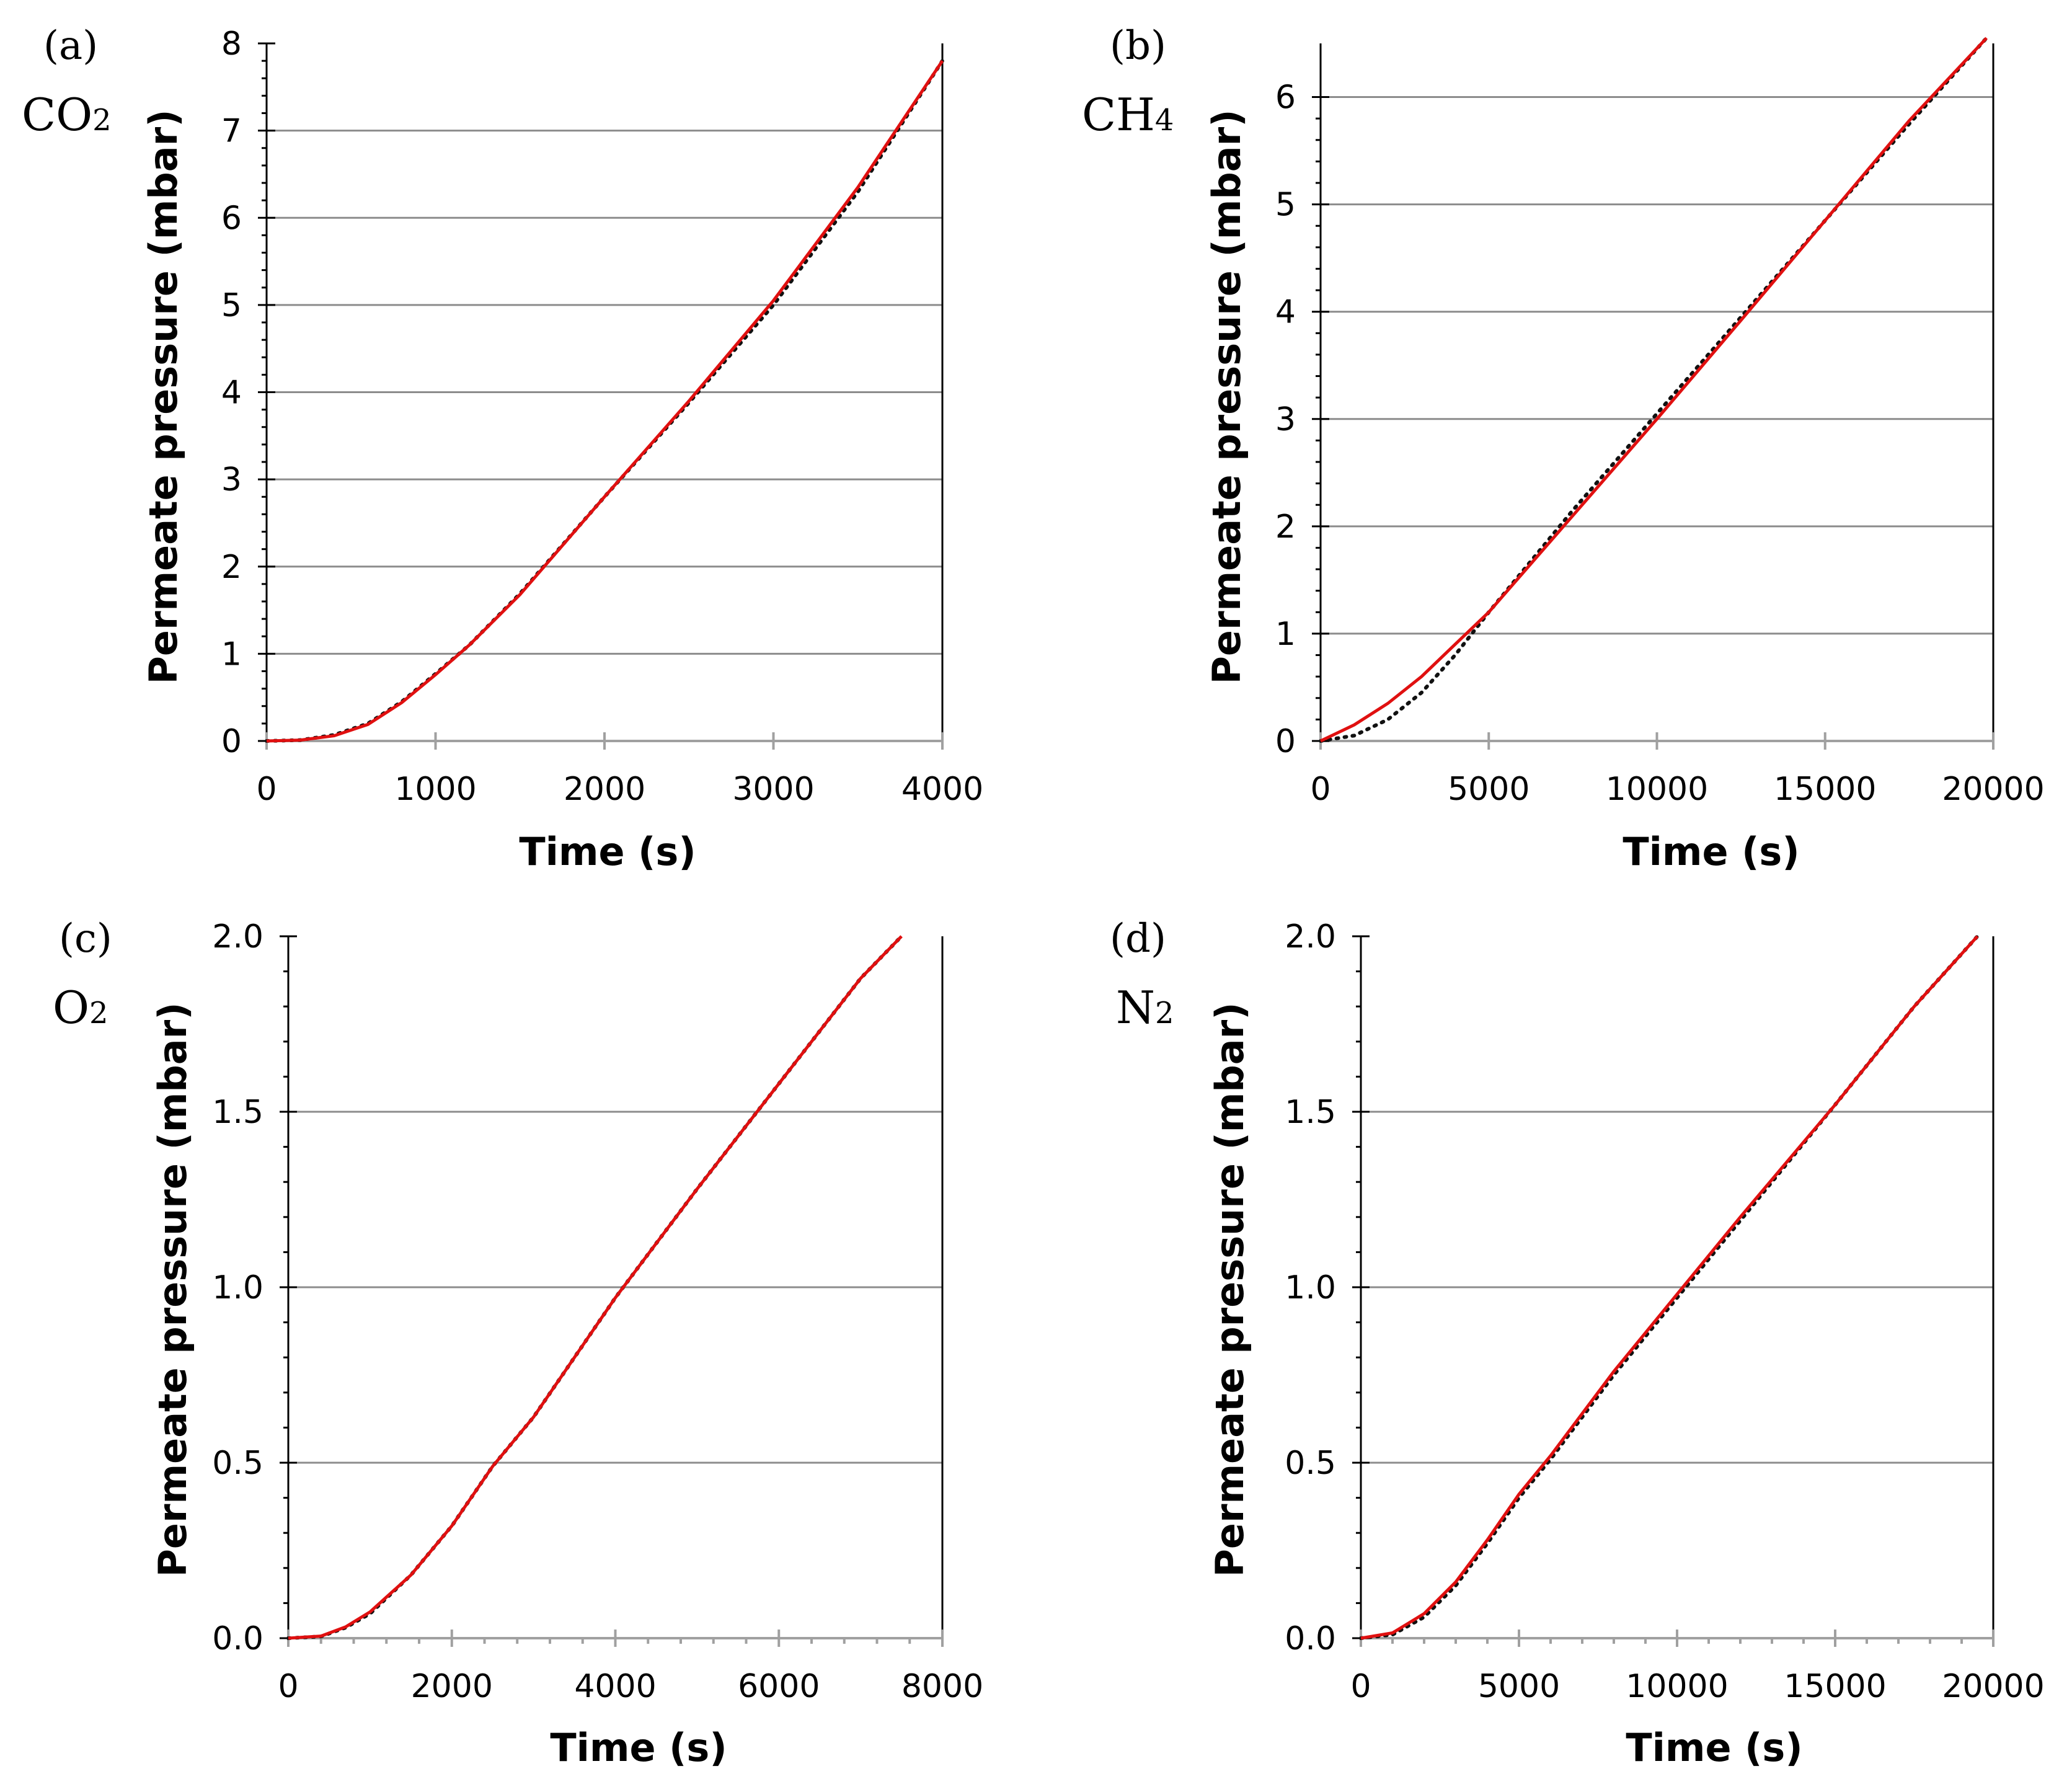 Image resolution: width=2072 pixels, height=1787 pixels. What do you see at coordinates (232, 44) in the screenshot?
I see `y-tick-label-a-8: 8` at bounding box center [232, 44].